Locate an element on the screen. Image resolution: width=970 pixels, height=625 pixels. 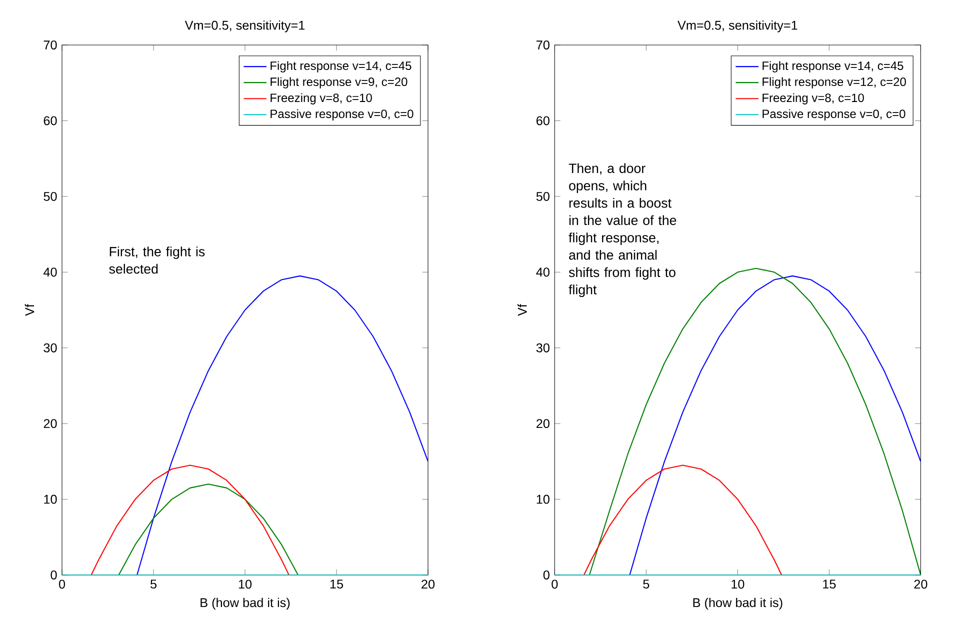
annotation: First, the fight is selected is located at coordinates (157, 260).